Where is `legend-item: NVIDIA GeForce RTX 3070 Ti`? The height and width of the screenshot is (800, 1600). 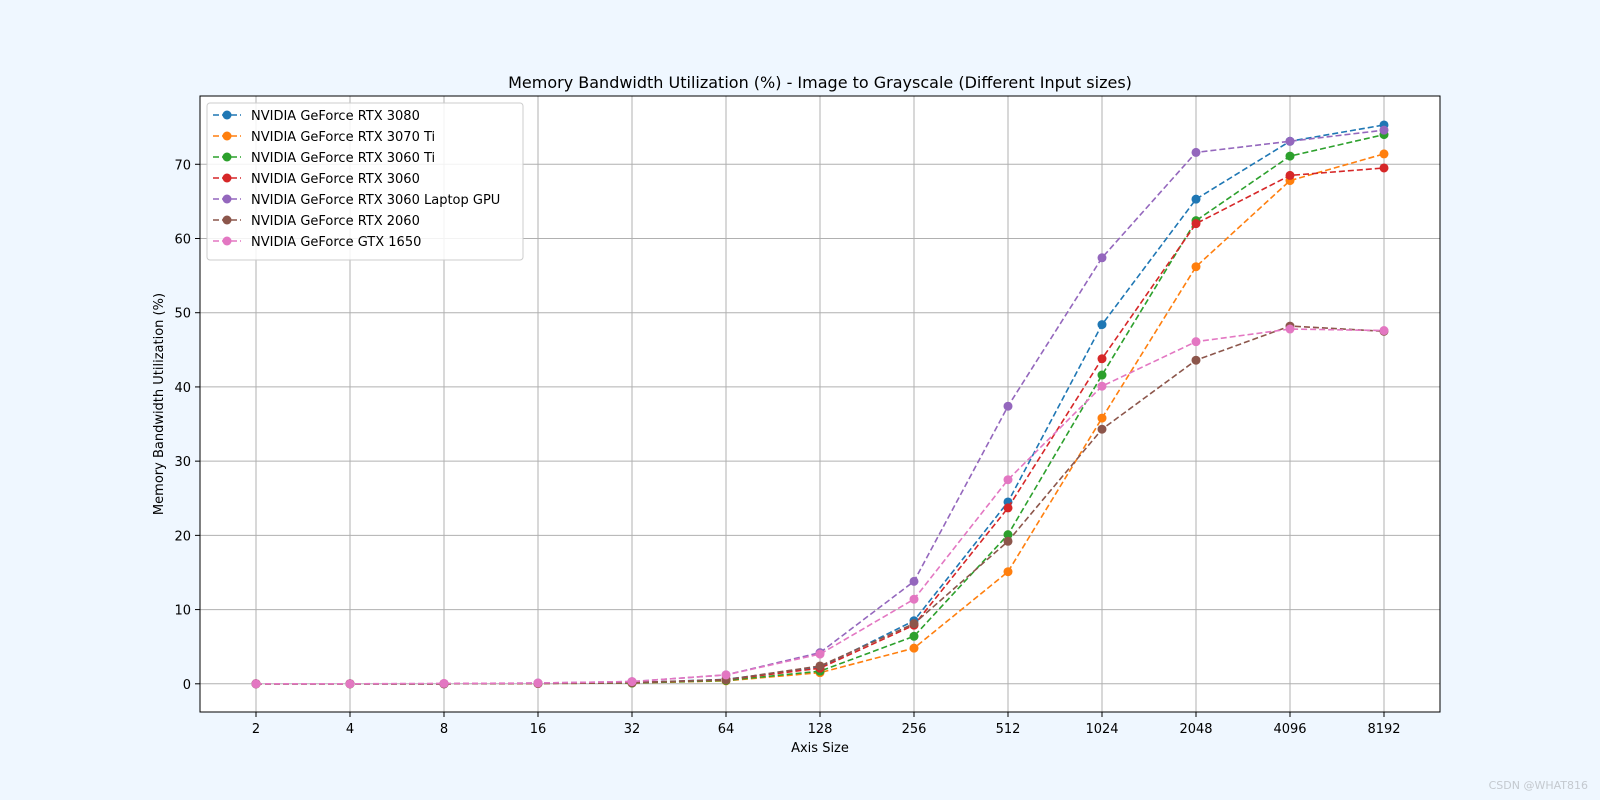
legend-item: NVIDIA GeForce RTX 3070 Ti is located at coordinates (324, 137).